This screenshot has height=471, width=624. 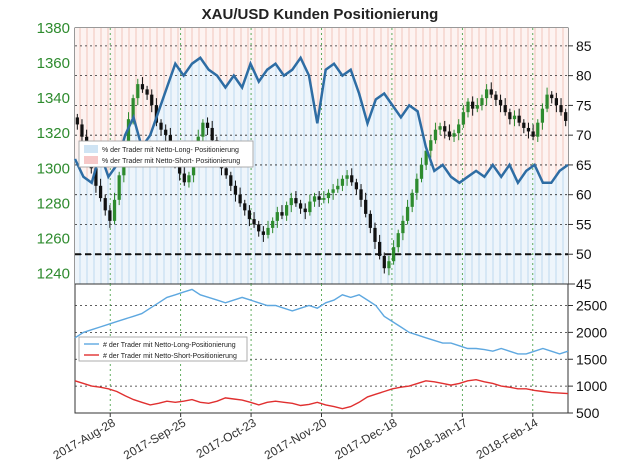 I want to click on percent-tick-label: 45, so click(x=584, y=284).